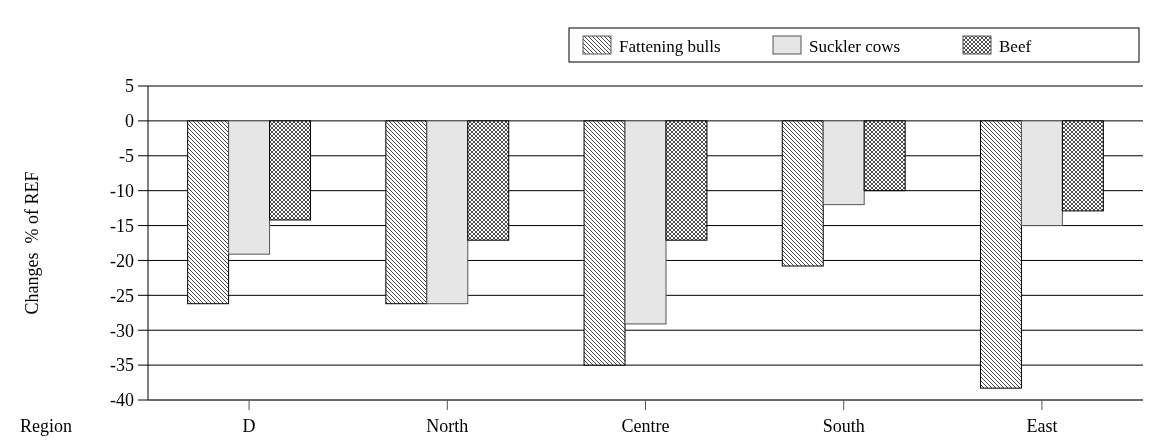  What do you see at coordinates (855, 46) in the screenshot?
I see `legend-label: Suckler cows` at bounding box center [855, 46].